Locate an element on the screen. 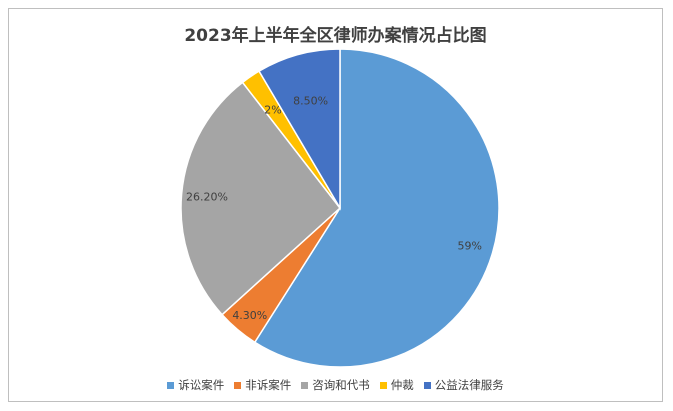 The image size is (673, 411). legend-label: 仲裁 is located at coordinates (402, 385).